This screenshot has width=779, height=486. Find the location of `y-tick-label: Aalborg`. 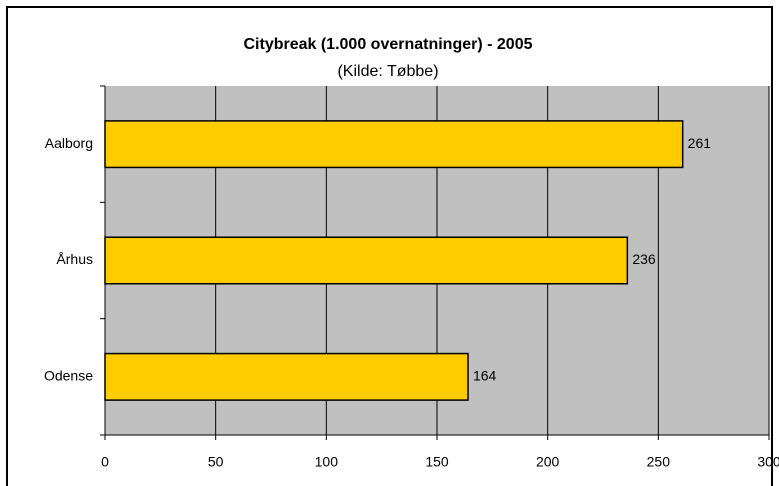

y-tick-label: Aalborg is located at coordinates (69, 143).